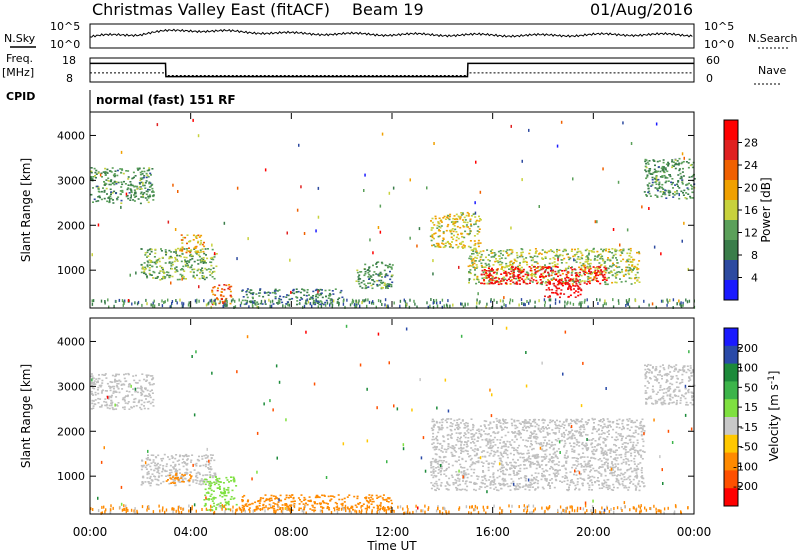  Describe the element at coordinates (71, 225) in the screenshot. I see `y-tick-label: 2000` at that location.